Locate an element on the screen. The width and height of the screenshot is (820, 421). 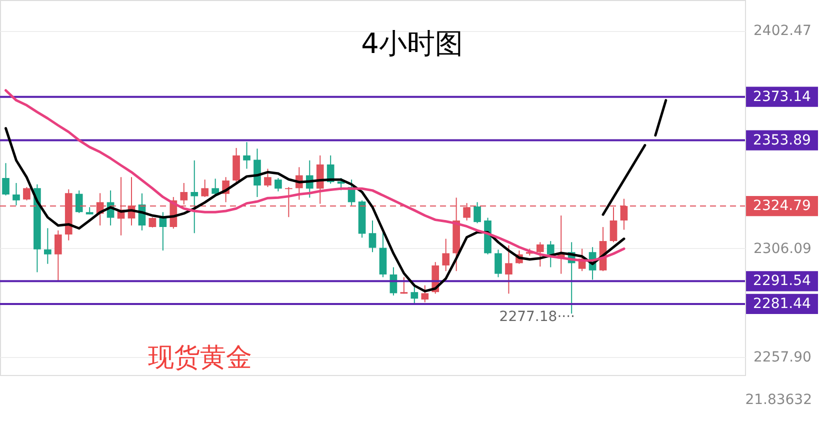
y-tick-label: 2402.47 is located at coordinates (783, 31).